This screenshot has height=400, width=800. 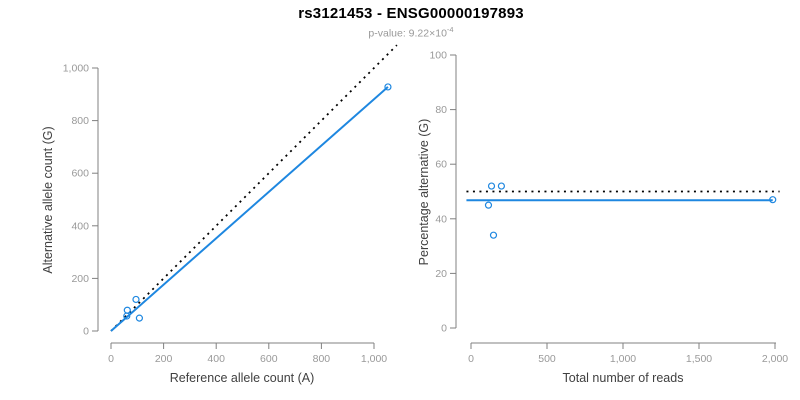 I want to click on y-axis-title: Alternative allele count (G), so click(x=48, y=199).